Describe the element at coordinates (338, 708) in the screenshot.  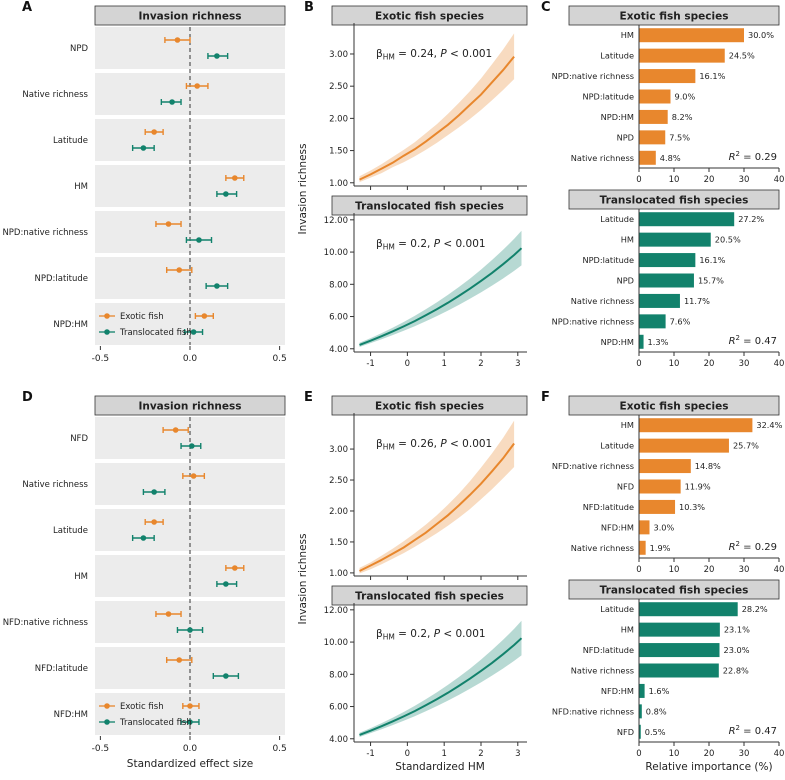
I see `svg-text: 6.00` at that location.